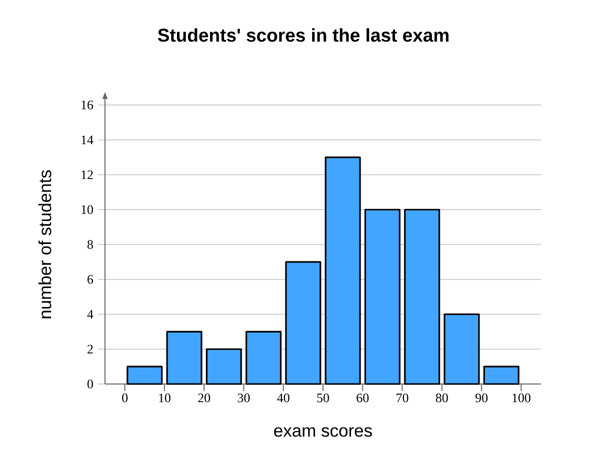 This screenshot has width=592, height=461. What do you see at coordinates (88, 105) in the screenshot?
I see `y-tick-label: 16` at bounding box center [88, 105].